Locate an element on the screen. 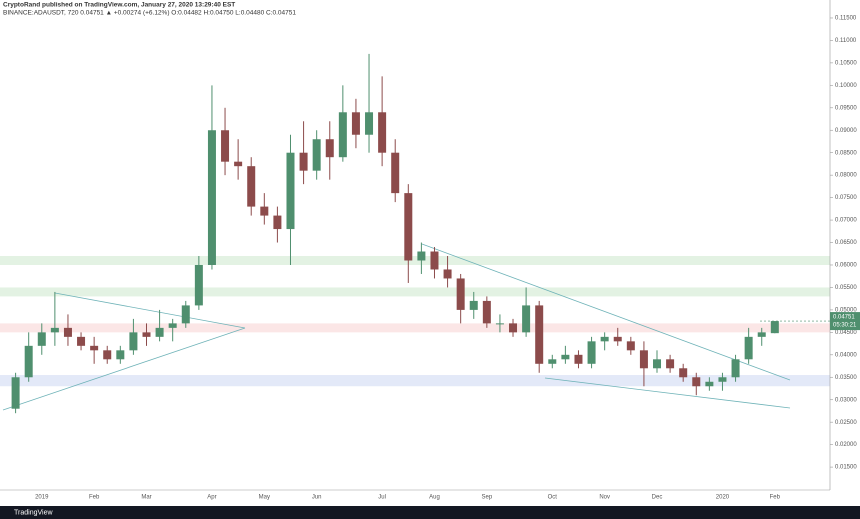 Image resolution: width=860 pixels, height=519 pixels. brand: TradingView is located at coordinates (33, 512).